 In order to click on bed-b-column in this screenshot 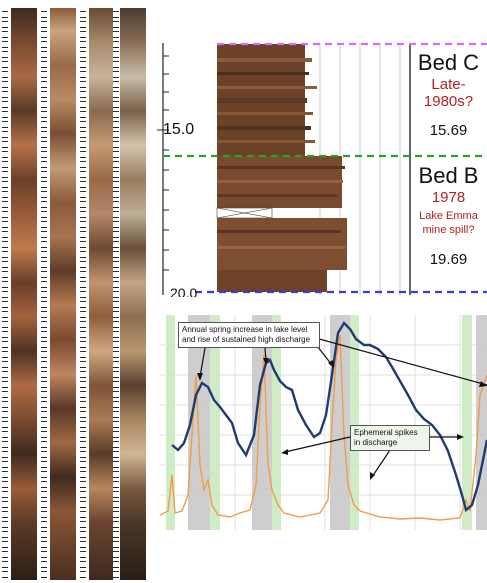, I will do `click(281, 224)`.